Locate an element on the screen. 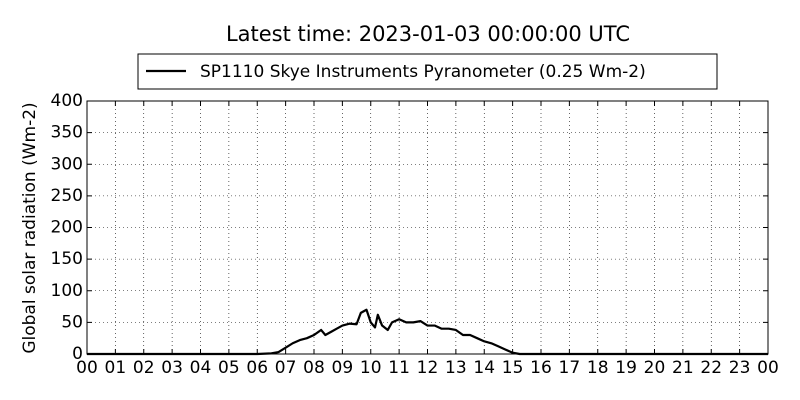 Image resolution: width=800 pixels, height=400 pixels. x-tick-label: 13 is located at coordinates (456, 368).